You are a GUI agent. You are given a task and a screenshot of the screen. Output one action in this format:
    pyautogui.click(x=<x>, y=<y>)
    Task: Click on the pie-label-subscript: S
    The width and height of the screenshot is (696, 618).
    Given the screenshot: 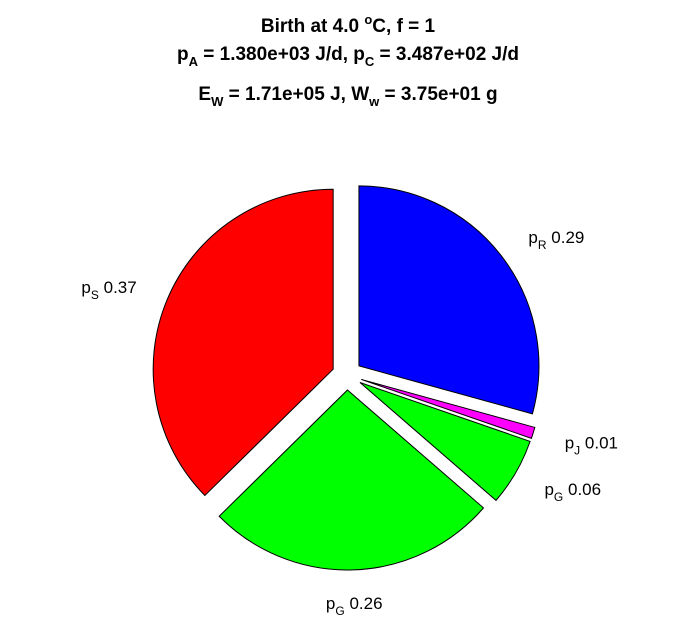 What is the action you would take?
    pyautogui.click(x=95, y=295)
    